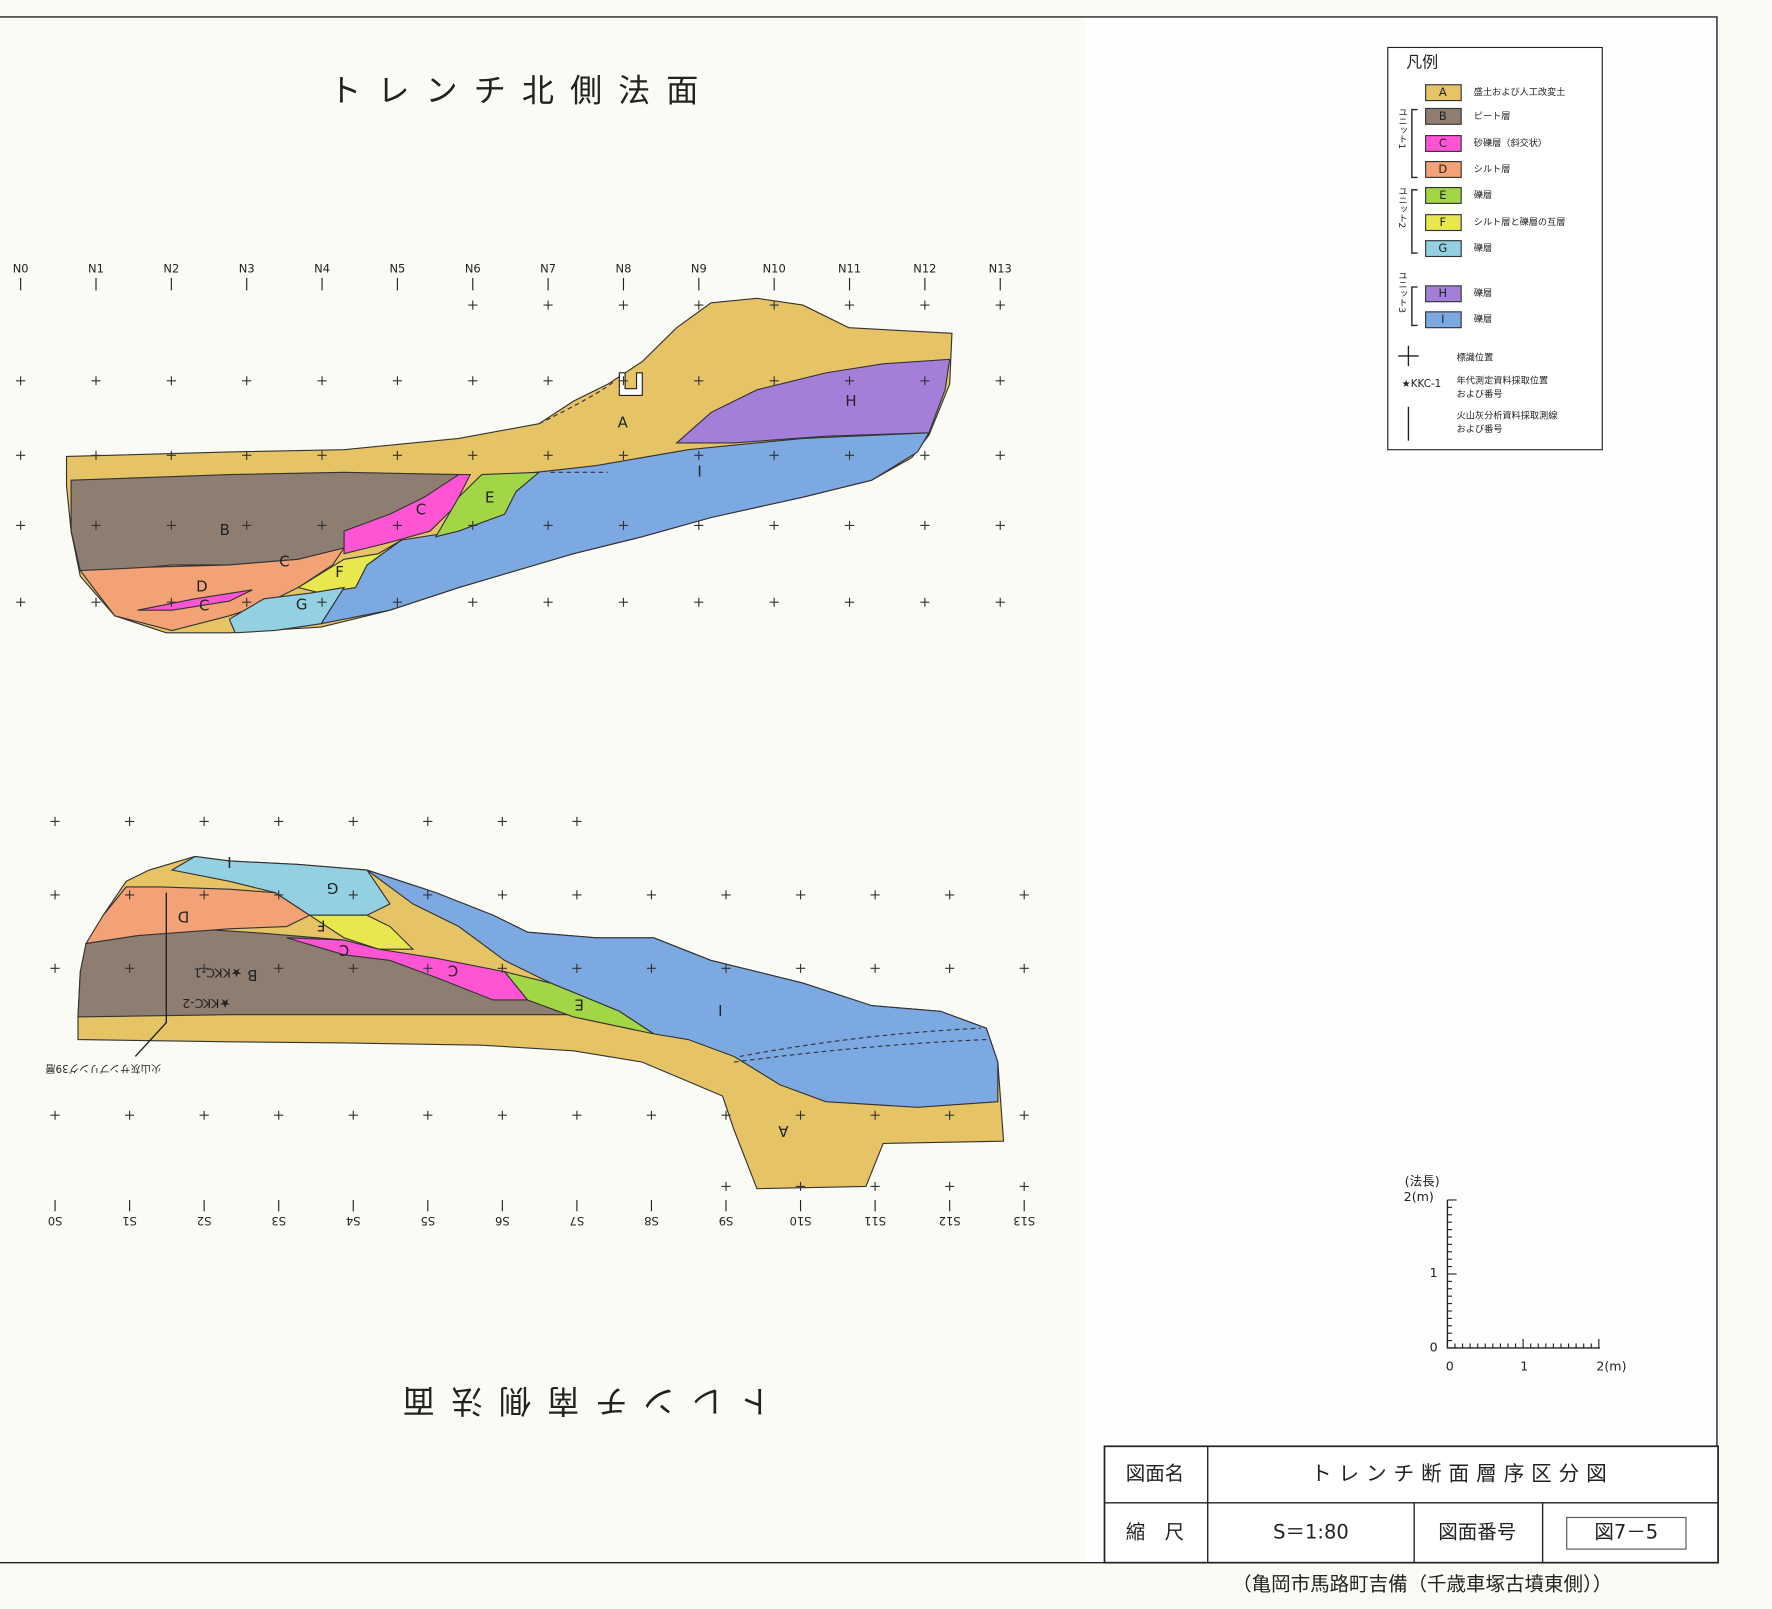 This screenshot has width=1772, height=1609. I want to click on station-label: S0, so click(55, 1221).